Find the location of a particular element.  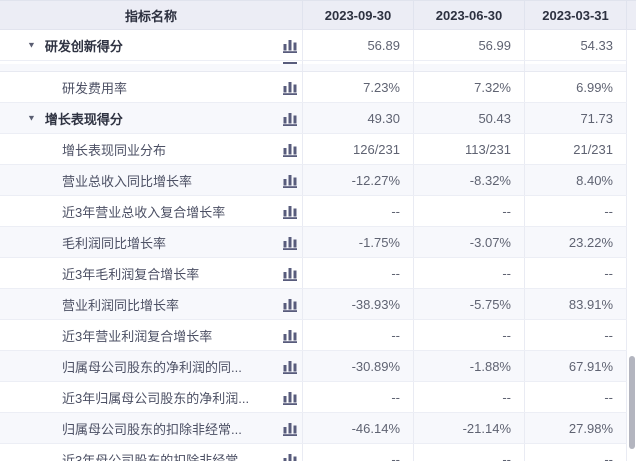

indicator-name-cell: 增长表现同业分布 is located at coordinates (151, 149).